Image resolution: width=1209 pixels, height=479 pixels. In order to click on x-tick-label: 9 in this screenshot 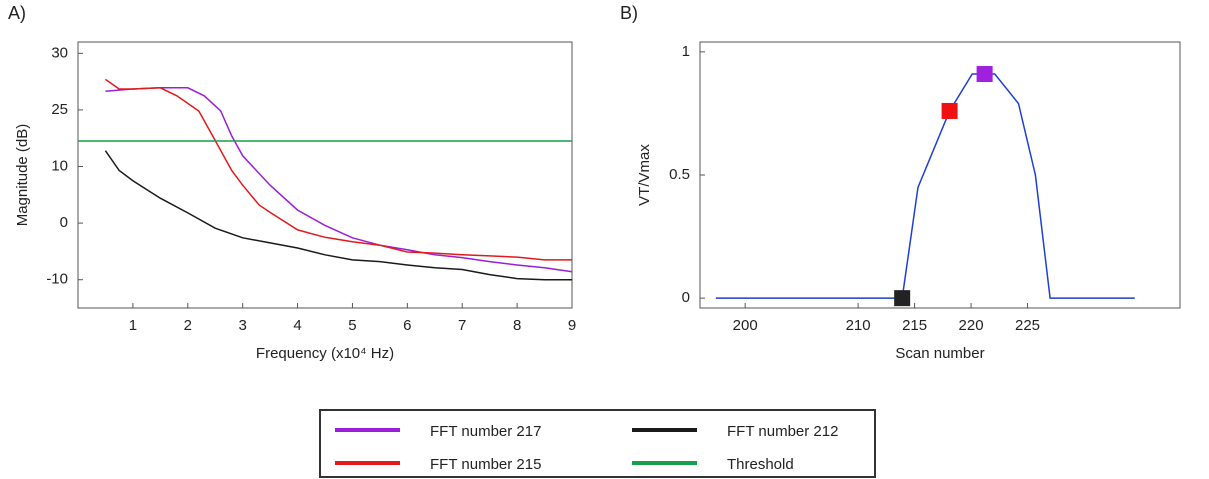, I will do `click(572, 325)`.